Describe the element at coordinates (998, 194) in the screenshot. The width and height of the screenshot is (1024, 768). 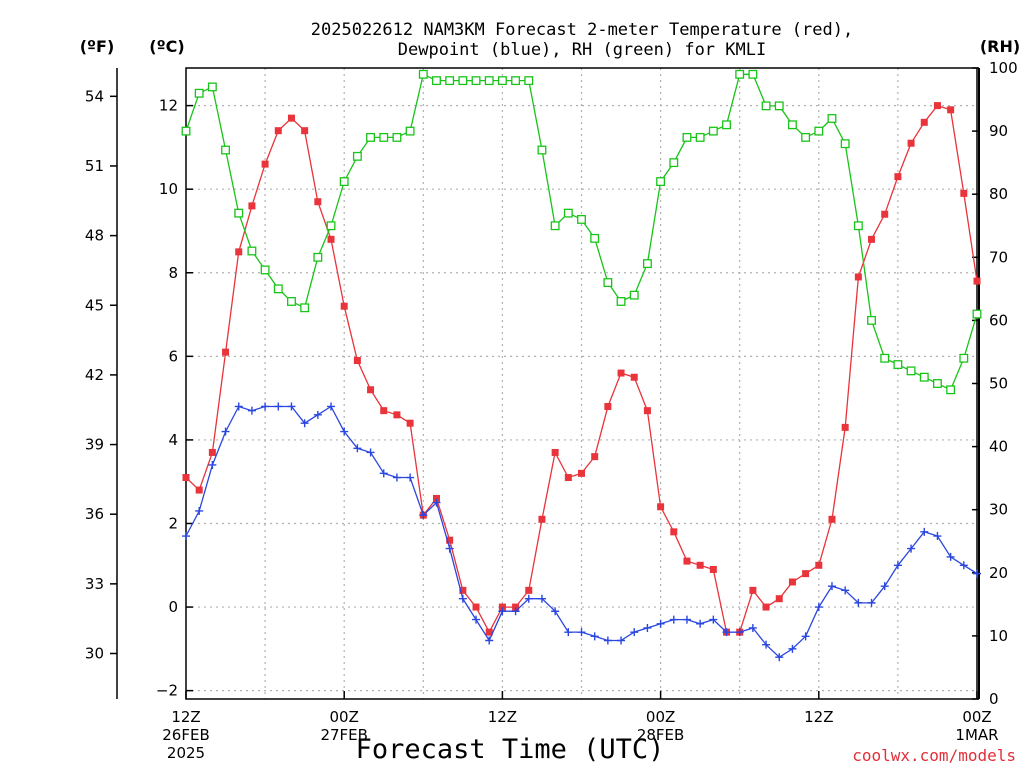
I see `rh-tick-label: 80` at that location.